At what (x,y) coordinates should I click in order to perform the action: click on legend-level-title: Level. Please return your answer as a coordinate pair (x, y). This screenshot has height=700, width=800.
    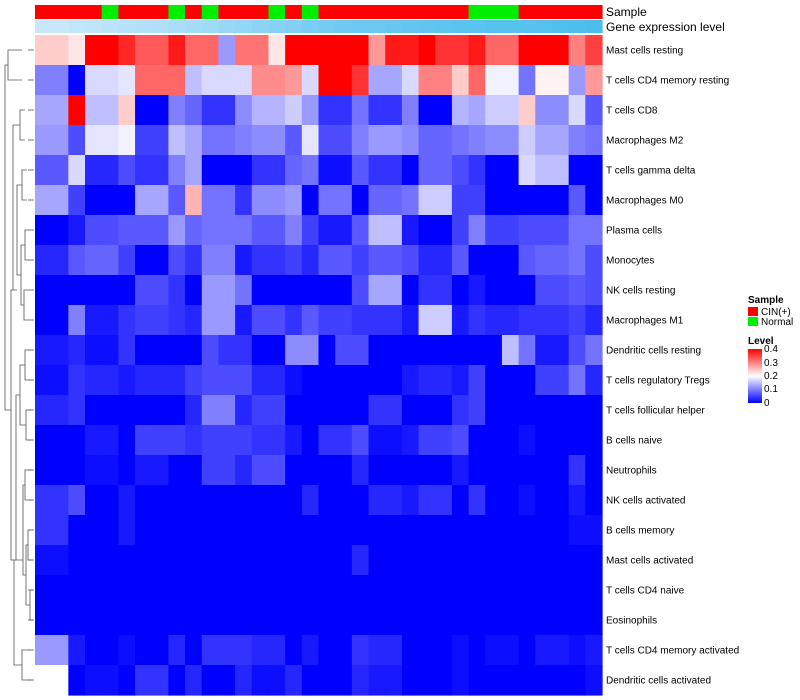
    Looking at the image, I should click on (761, 341).